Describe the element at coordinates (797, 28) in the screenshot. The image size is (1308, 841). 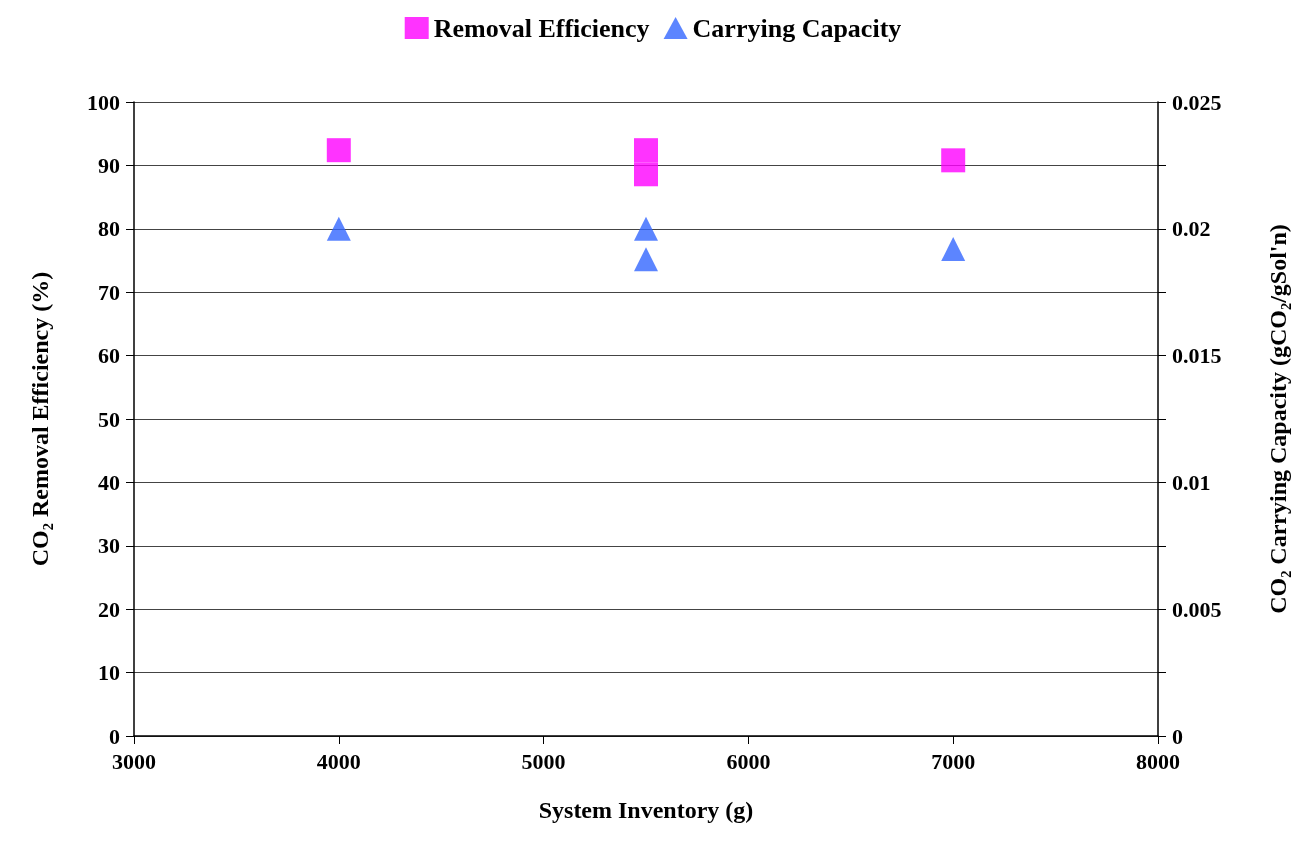
I see `legend-label: Carrying Capacity` at that location.